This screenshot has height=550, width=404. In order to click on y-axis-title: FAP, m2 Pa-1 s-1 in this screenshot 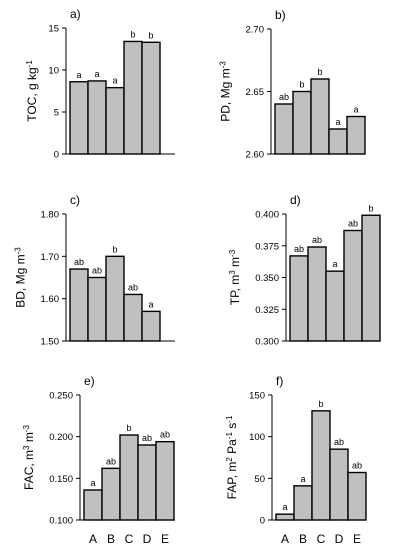, I will do `click(232, 457)`.